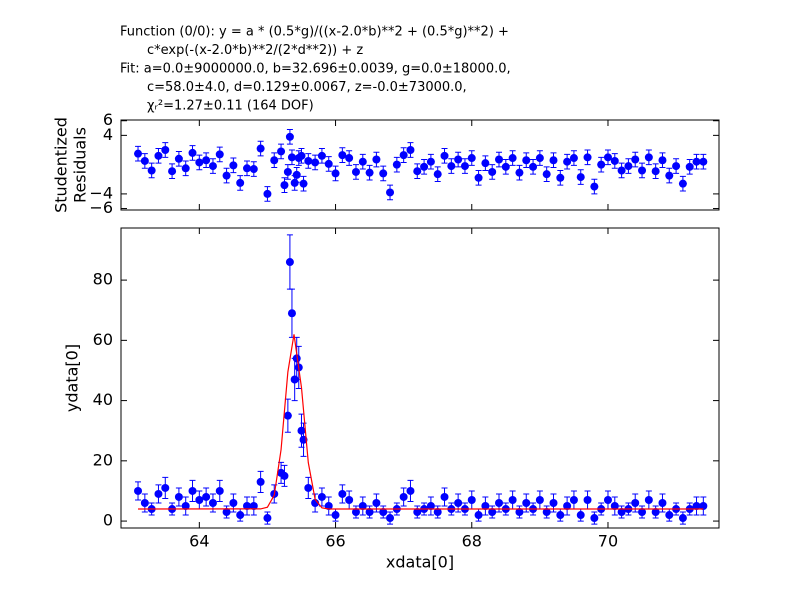 The height and width of the screenshot is (600, 800). I want to click on x-axis-label: xdata[0], so click(420, 562).